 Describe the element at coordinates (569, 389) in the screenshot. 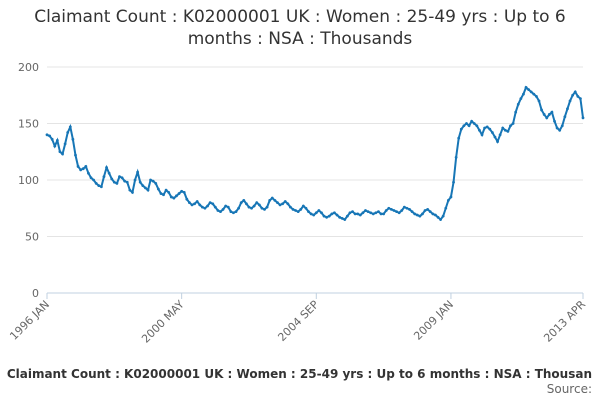

I see `source: Source:` at that location.